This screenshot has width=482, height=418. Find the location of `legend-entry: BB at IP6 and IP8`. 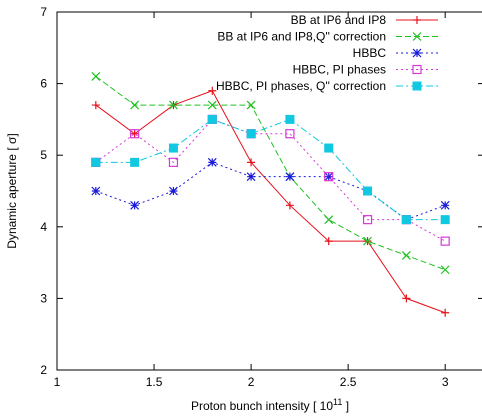

legend-entry: BB at IP6 and IP8 is located at coordinates (364, 20).